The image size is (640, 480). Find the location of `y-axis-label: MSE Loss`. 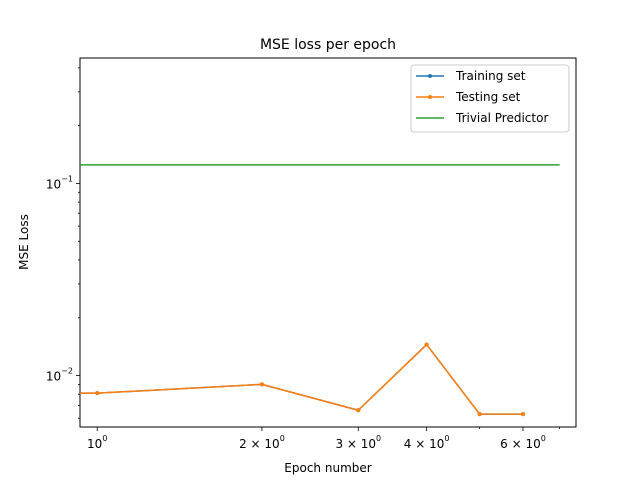

y-axis-label: MSE Loss is located at coordinates (24, 242).